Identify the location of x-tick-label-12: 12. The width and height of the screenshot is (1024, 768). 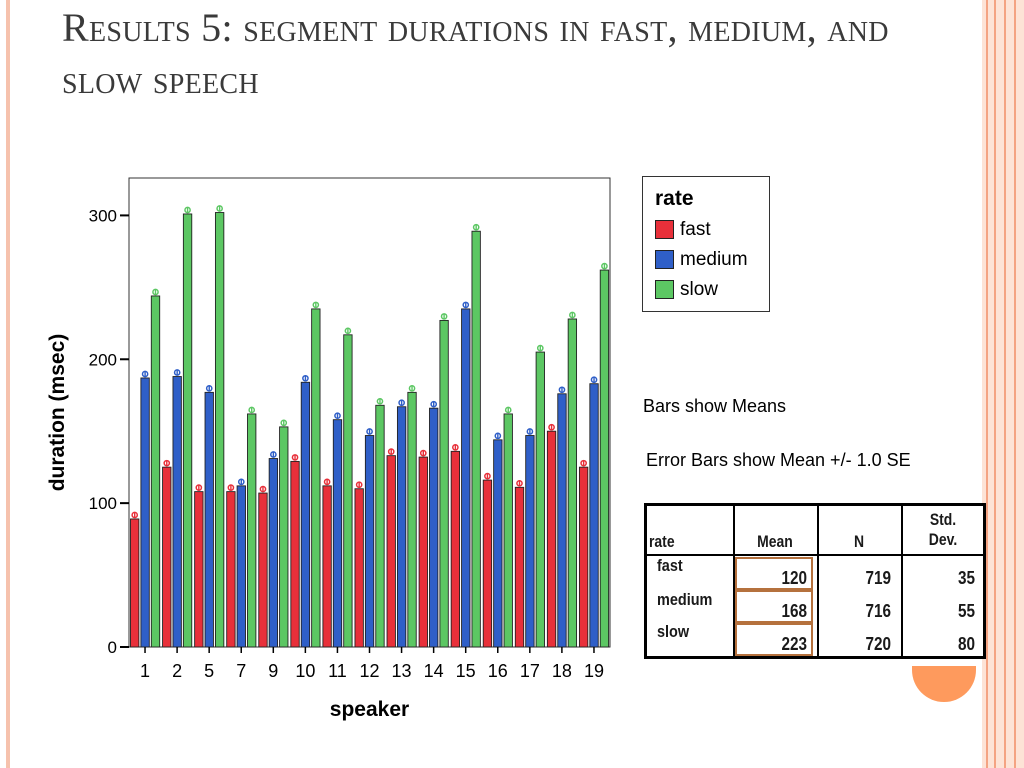
(369, 671).